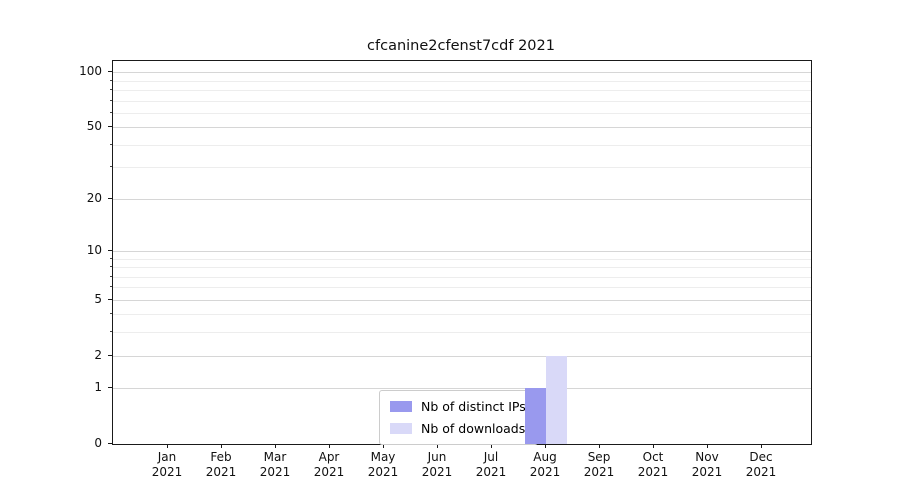 The height and width of the screenshot is (500, 900). What do you see at coordinates (473, 406) in the screenshot?
I see `legend-label-distinct-ips: Nb of distinct IPs` at bounding box center [473, 406].